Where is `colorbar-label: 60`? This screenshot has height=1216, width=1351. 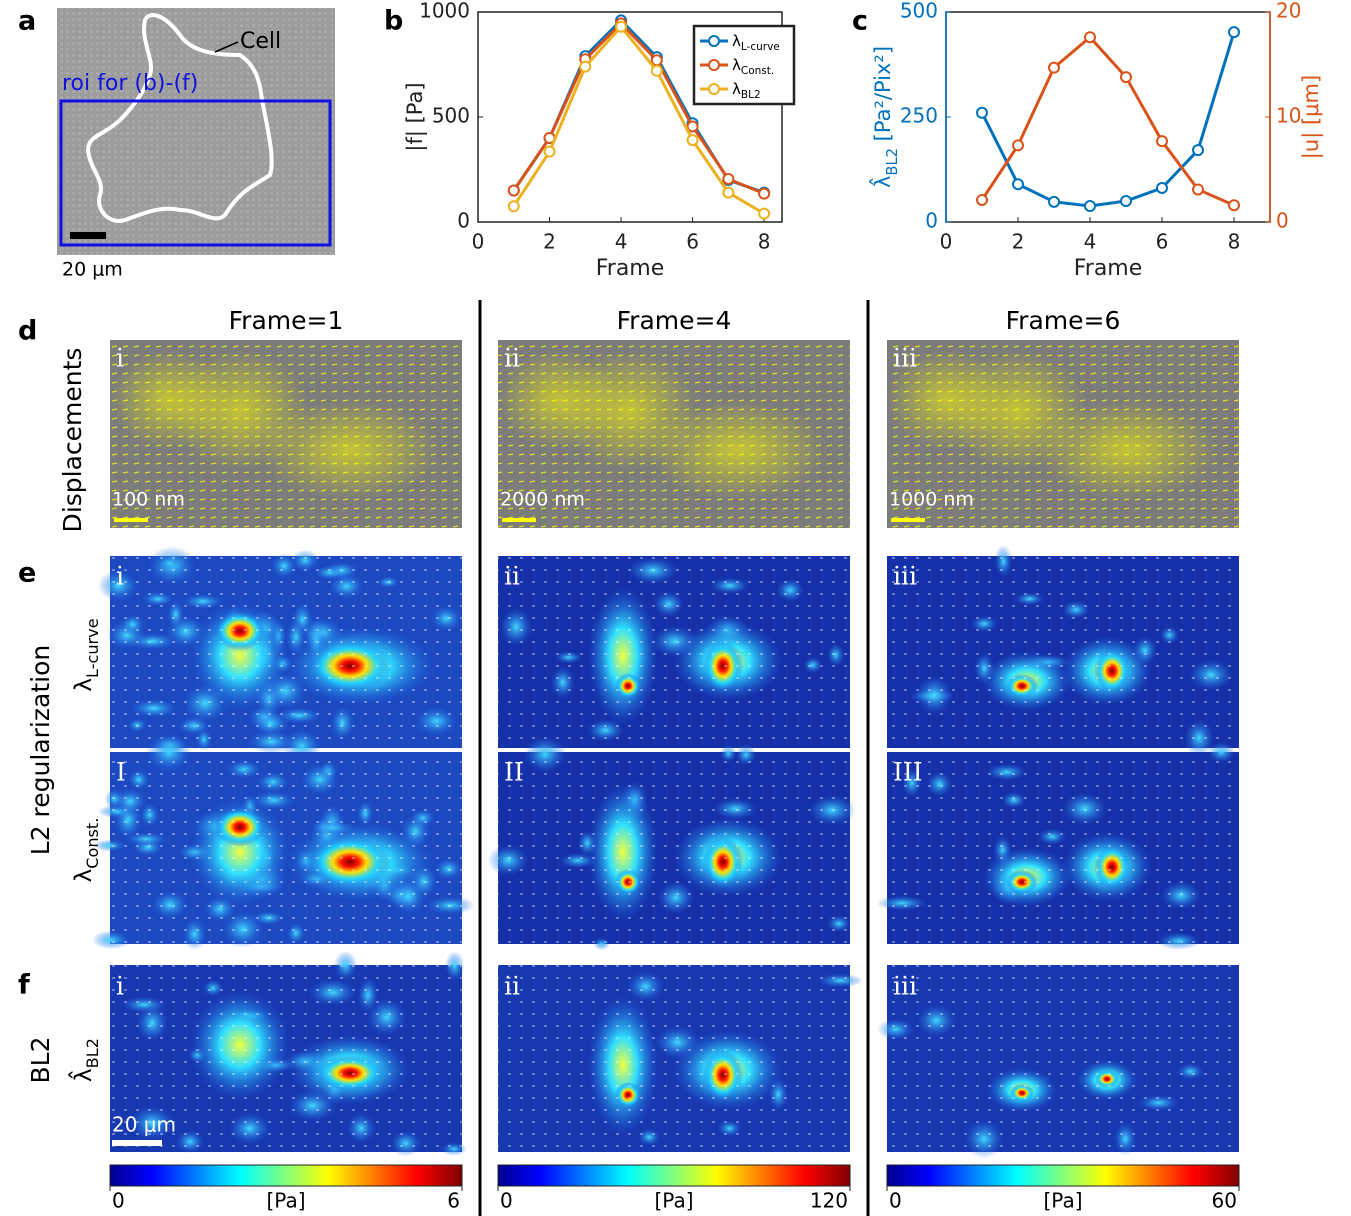
colorbar-label: 60 is located at coordinates (1224, 1201).